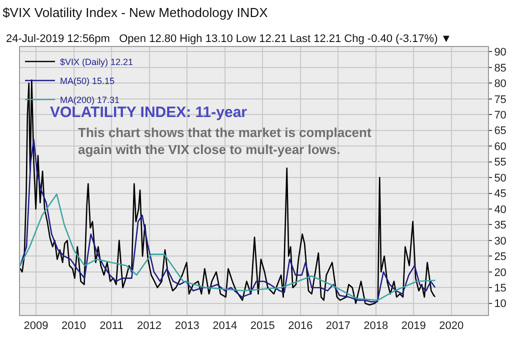 The height and width of the screenshot is (344, 518). Describe the element at coordinates (500, 241) in the screenshot. I see `y-tick-label: 30` at that location.